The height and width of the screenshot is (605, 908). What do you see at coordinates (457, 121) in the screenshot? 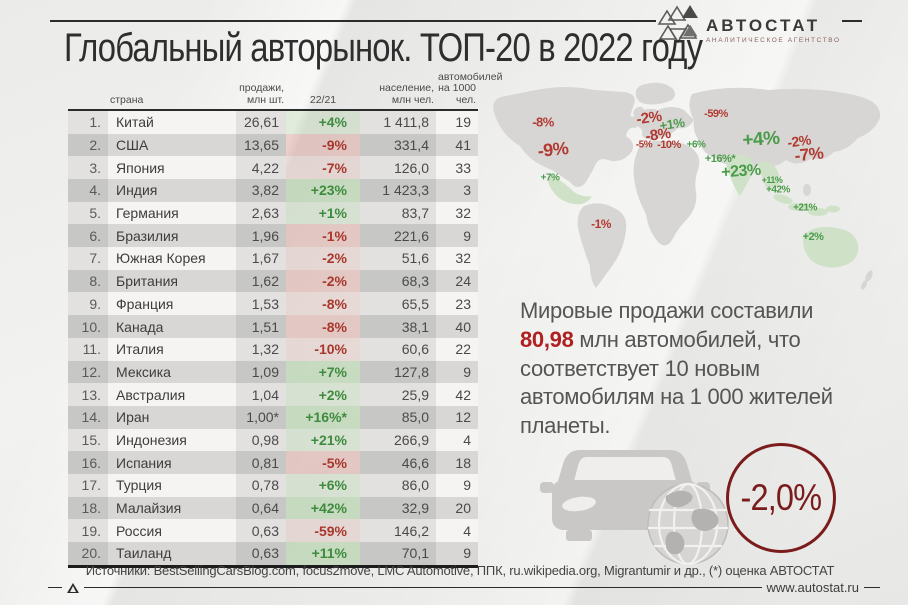
I see `per1000-cell: 19` at bounding box center [457, 121].